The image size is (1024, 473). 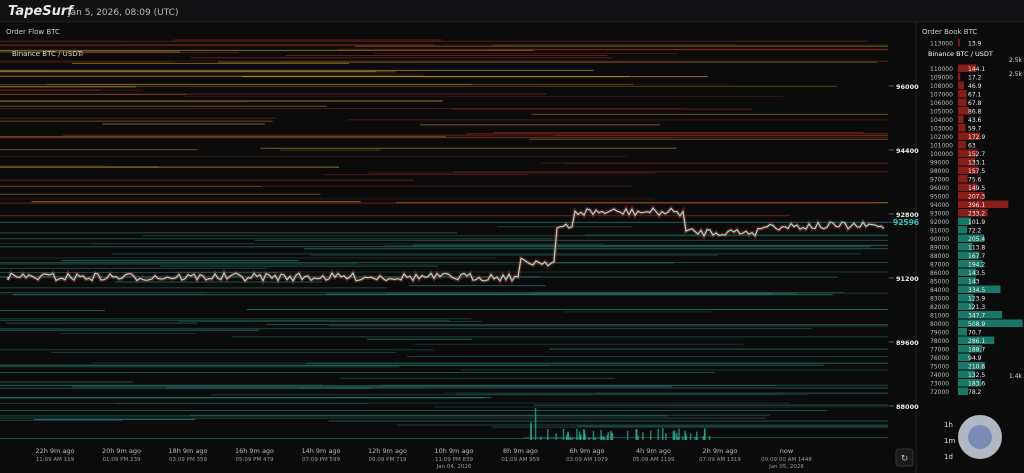 I want to click on book-amount: 132.5, so click(x=976, y=375).